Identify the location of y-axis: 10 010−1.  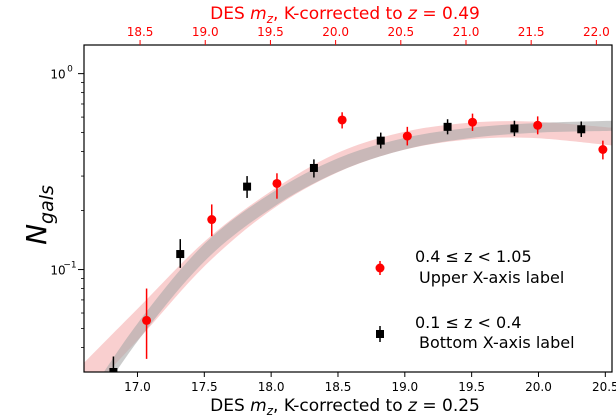
(67, 206).